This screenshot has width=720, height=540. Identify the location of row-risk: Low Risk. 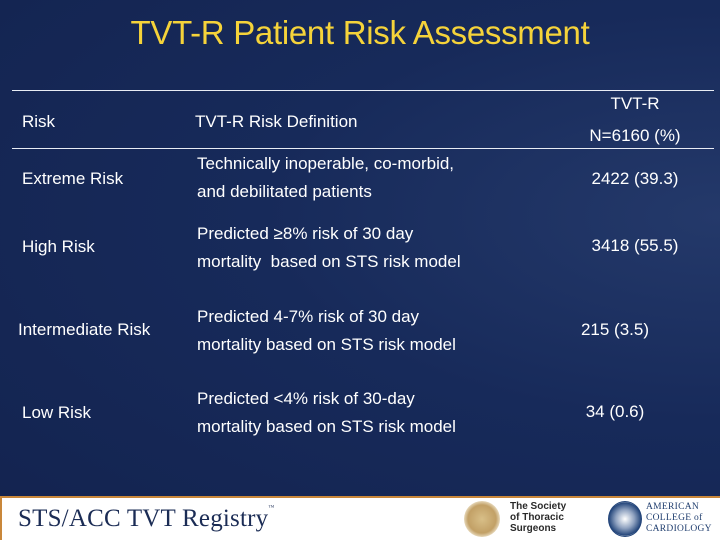
(56, 412).